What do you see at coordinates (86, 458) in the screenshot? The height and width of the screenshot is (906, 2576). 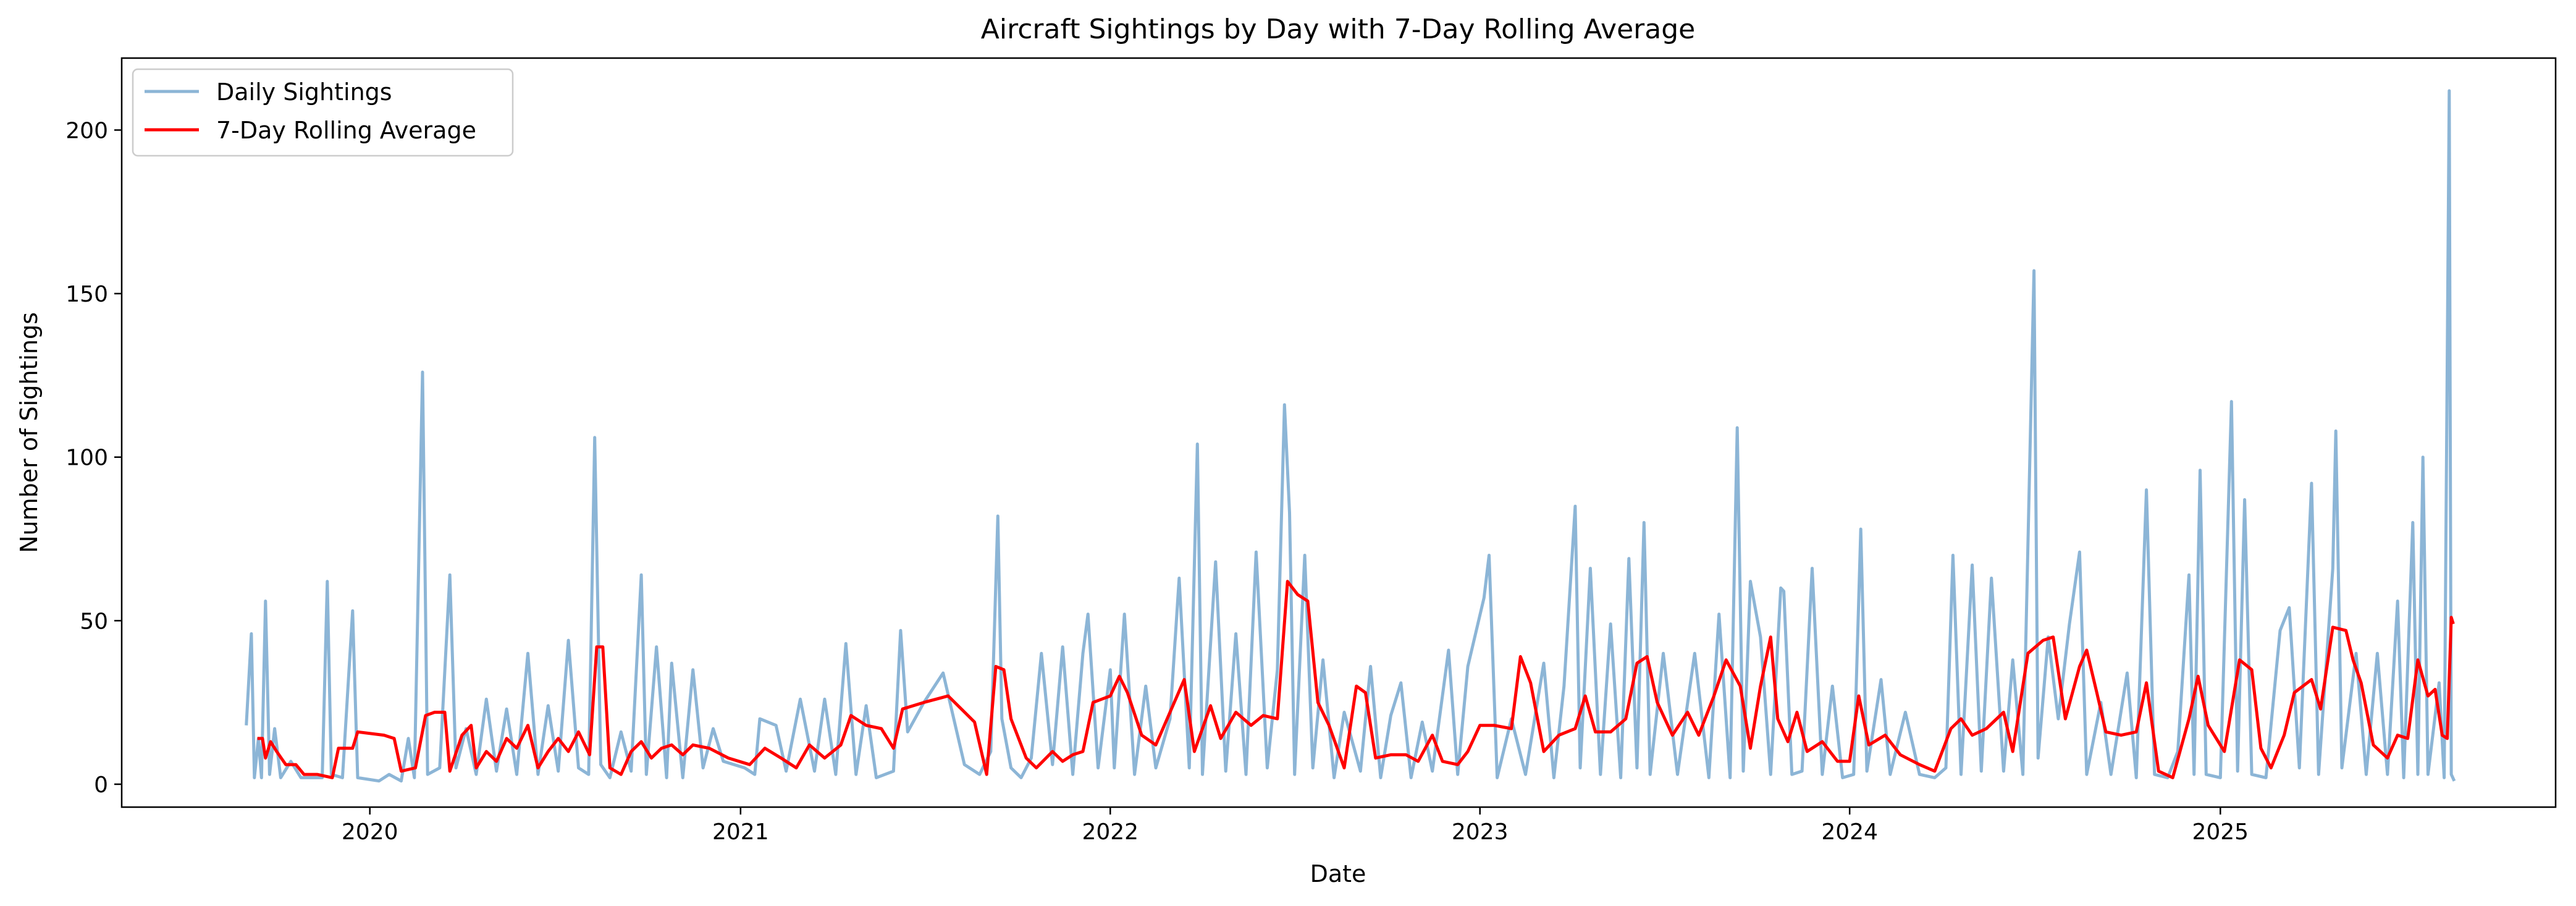 I see `y-tick-label: 100` at bounding box center [86, 458].